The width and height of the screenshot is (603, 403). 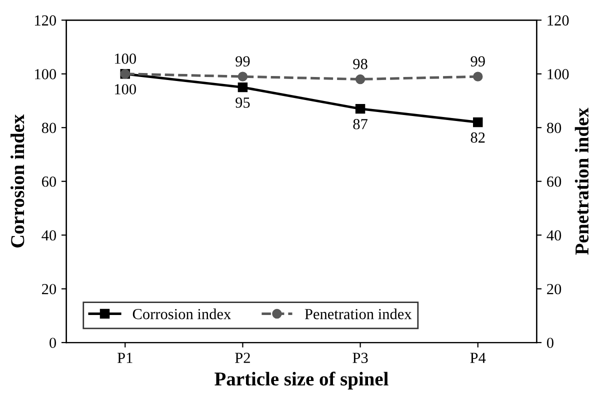 I want to click on legend-label: Corrosion index, so click(x=181, y=314).